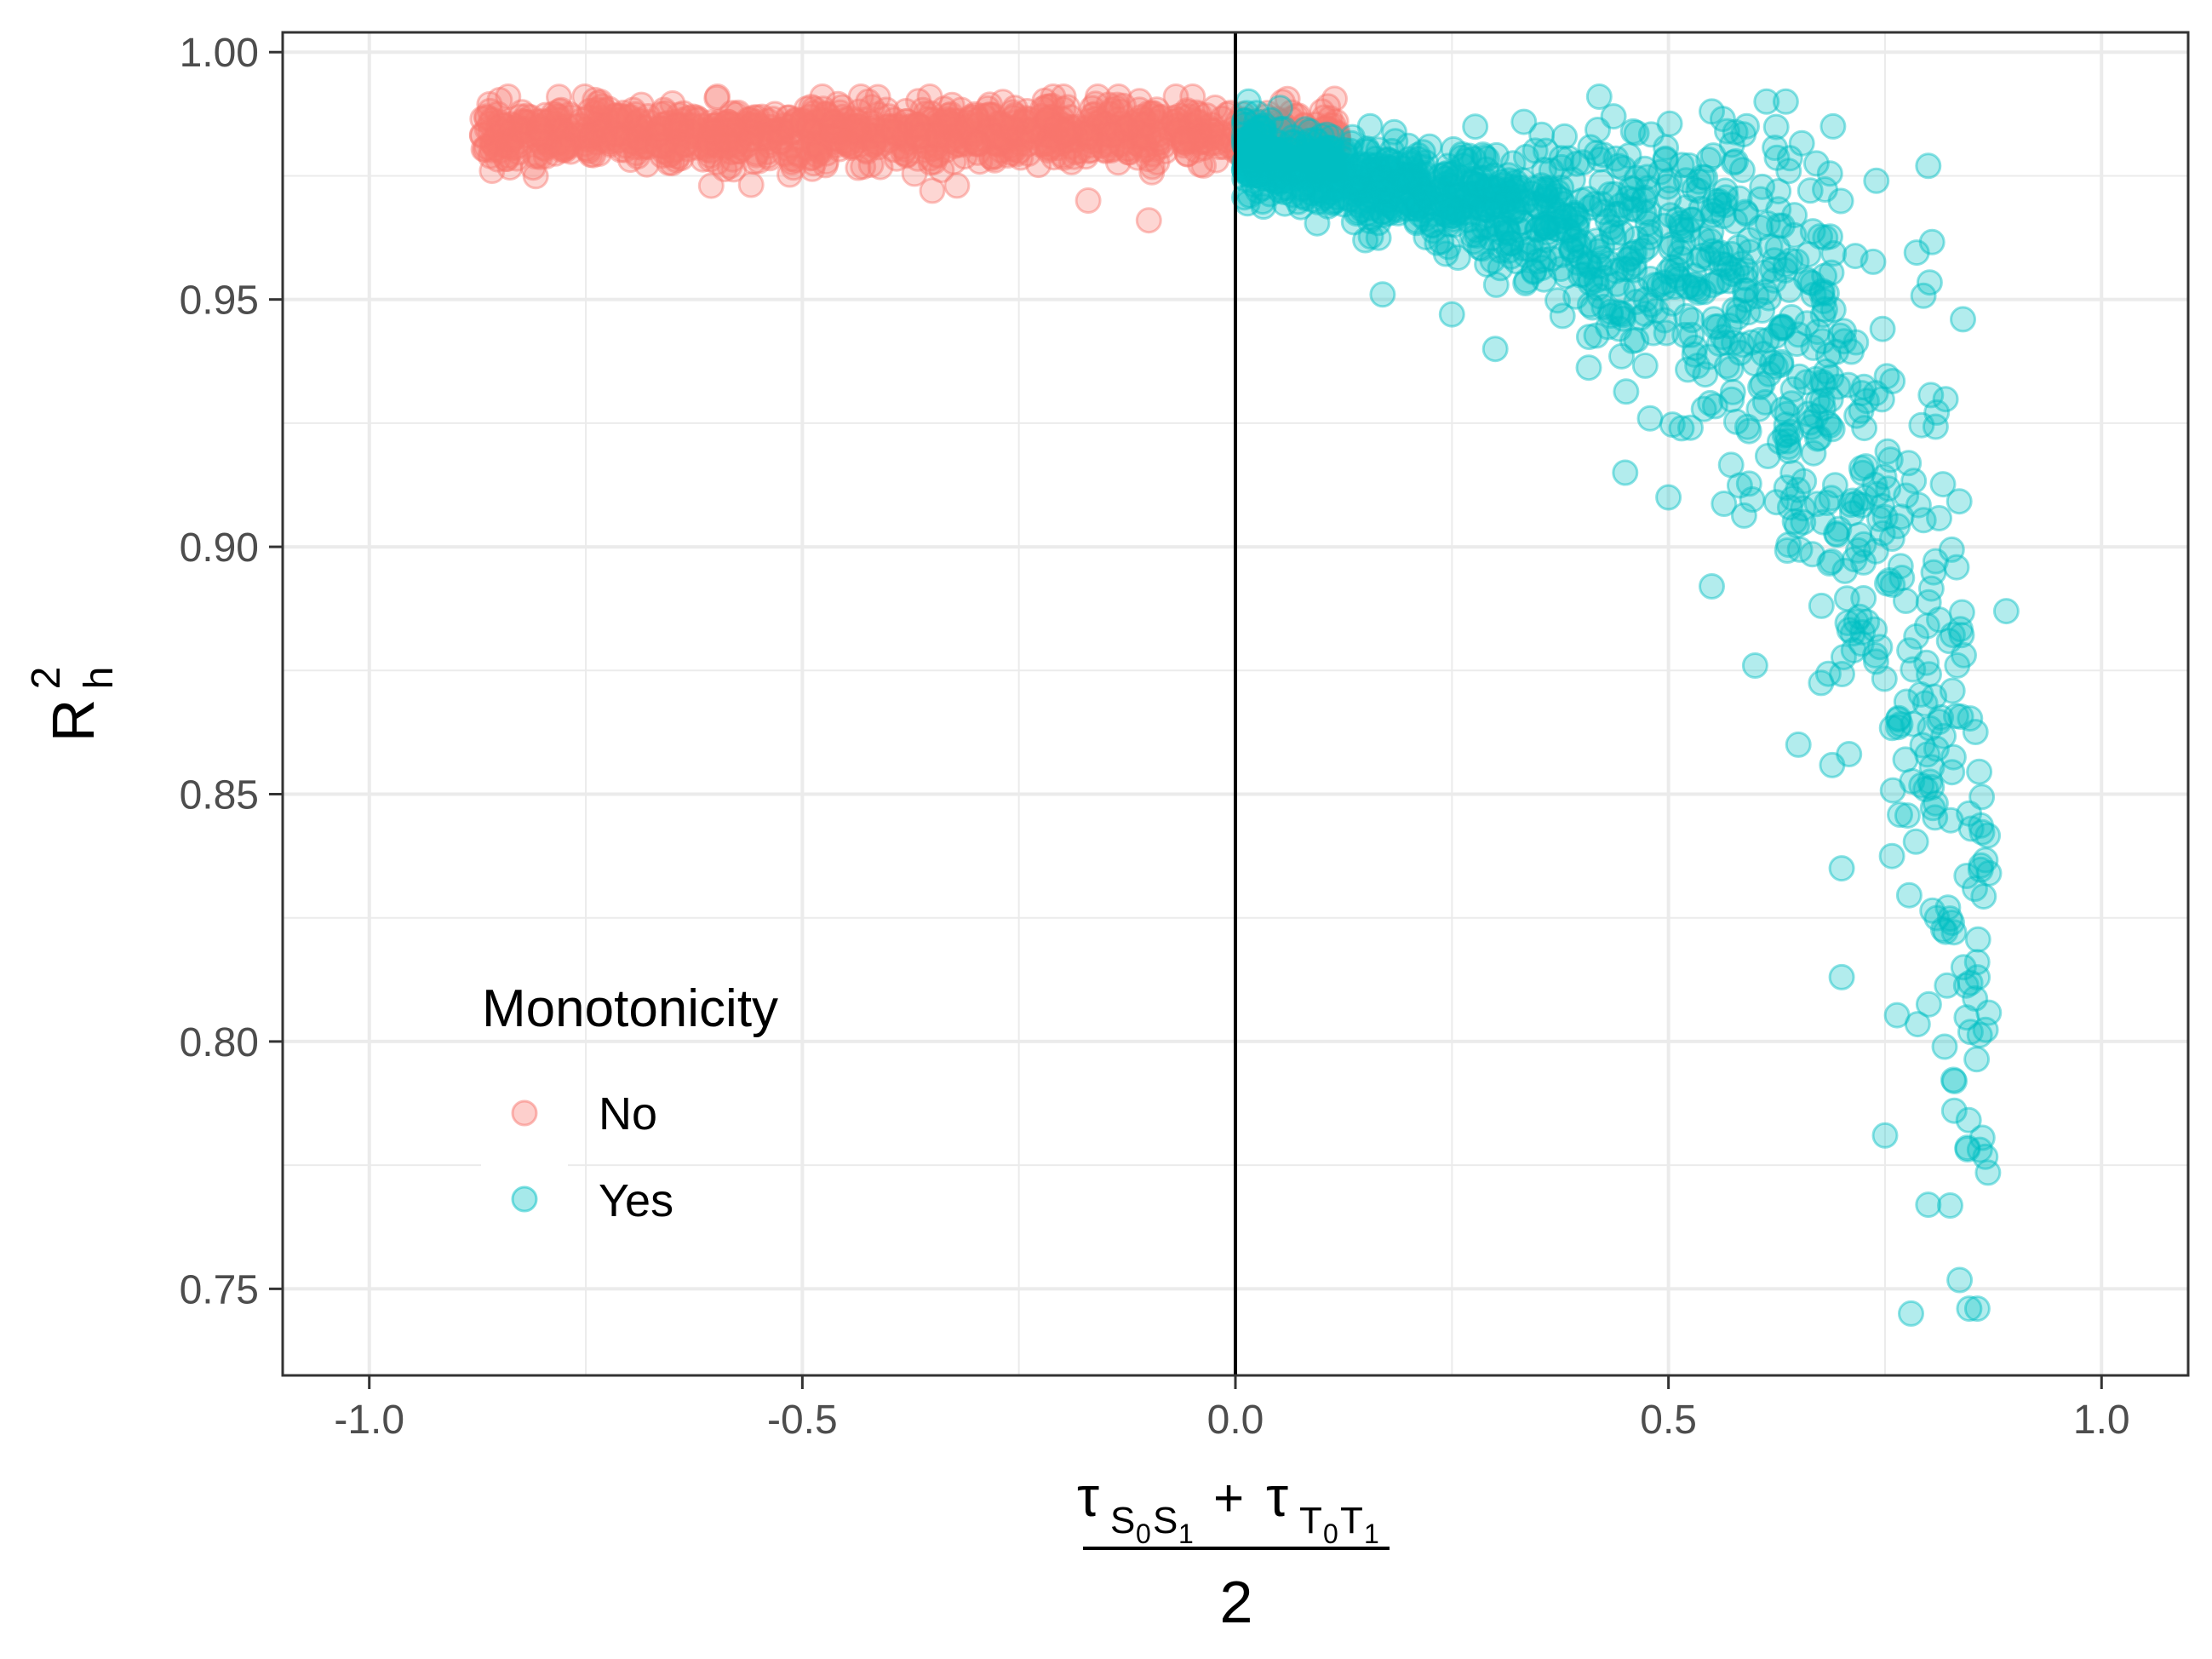 The height and width of the screenshot is (1659, 2212). I want to click on x-axis-title-sub-s1-letter: S, so click(1166, 1520).